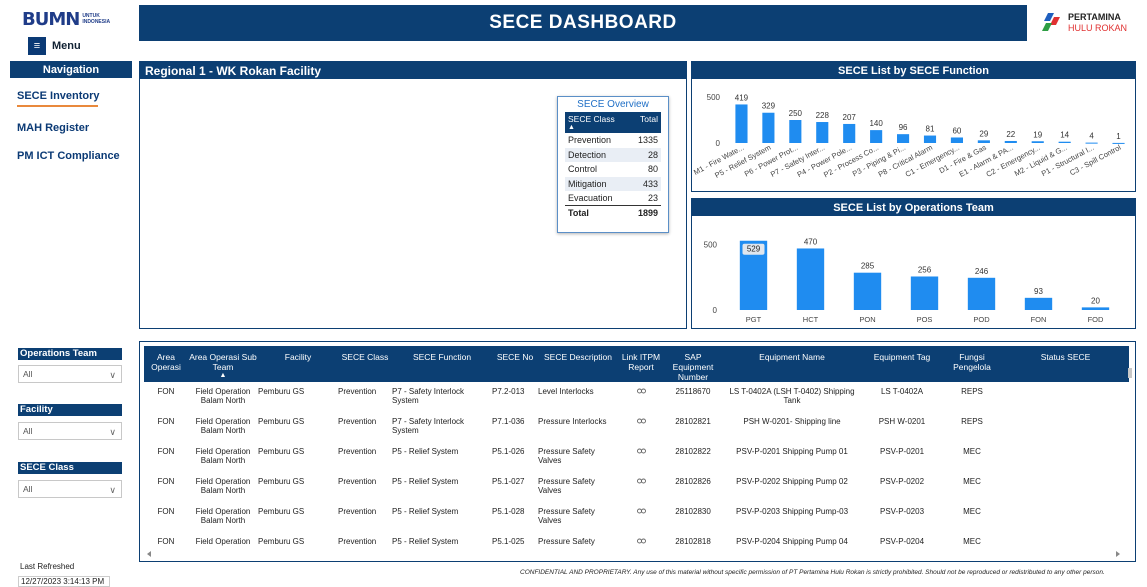 This screenshot has height=587, width=1147. What do you see at coordinates (641, 364) in the screenshot?
I see `col-link-itpm-report: Link ITPM Report` at bounding box center [641, 364].